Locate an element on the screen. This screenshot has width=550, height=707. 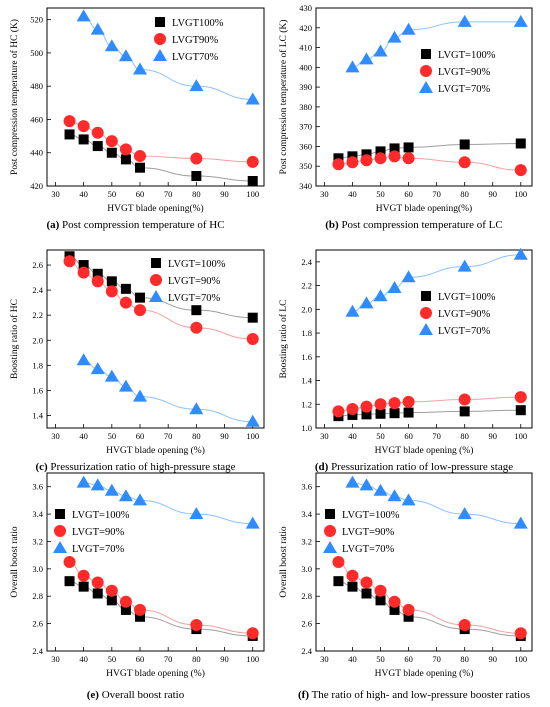
panel-caption: (e) Overall boost ratio is located at coordinates (136, 695).